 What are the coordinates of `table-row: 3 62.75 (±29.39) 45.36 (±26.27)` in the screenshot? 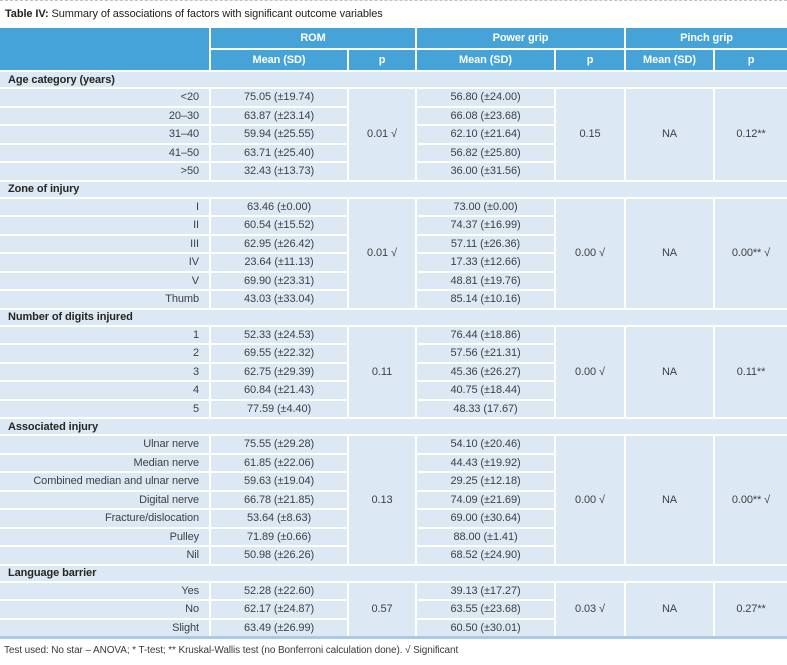 It's located at (393, 371).